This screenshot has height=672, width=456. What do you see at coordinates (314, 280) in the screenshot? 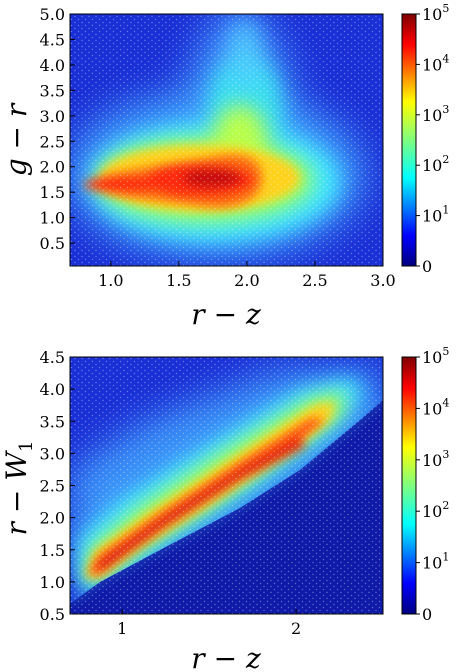
I see `x-tick-label: 2.5` at bounding box center [314, 280].